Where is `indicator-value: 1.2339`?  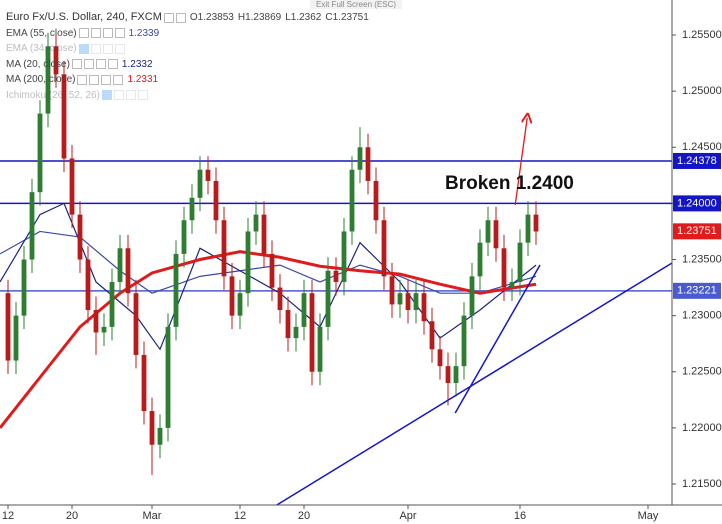
indicator-value: 1.2339 is located at coordinates (144, 33).